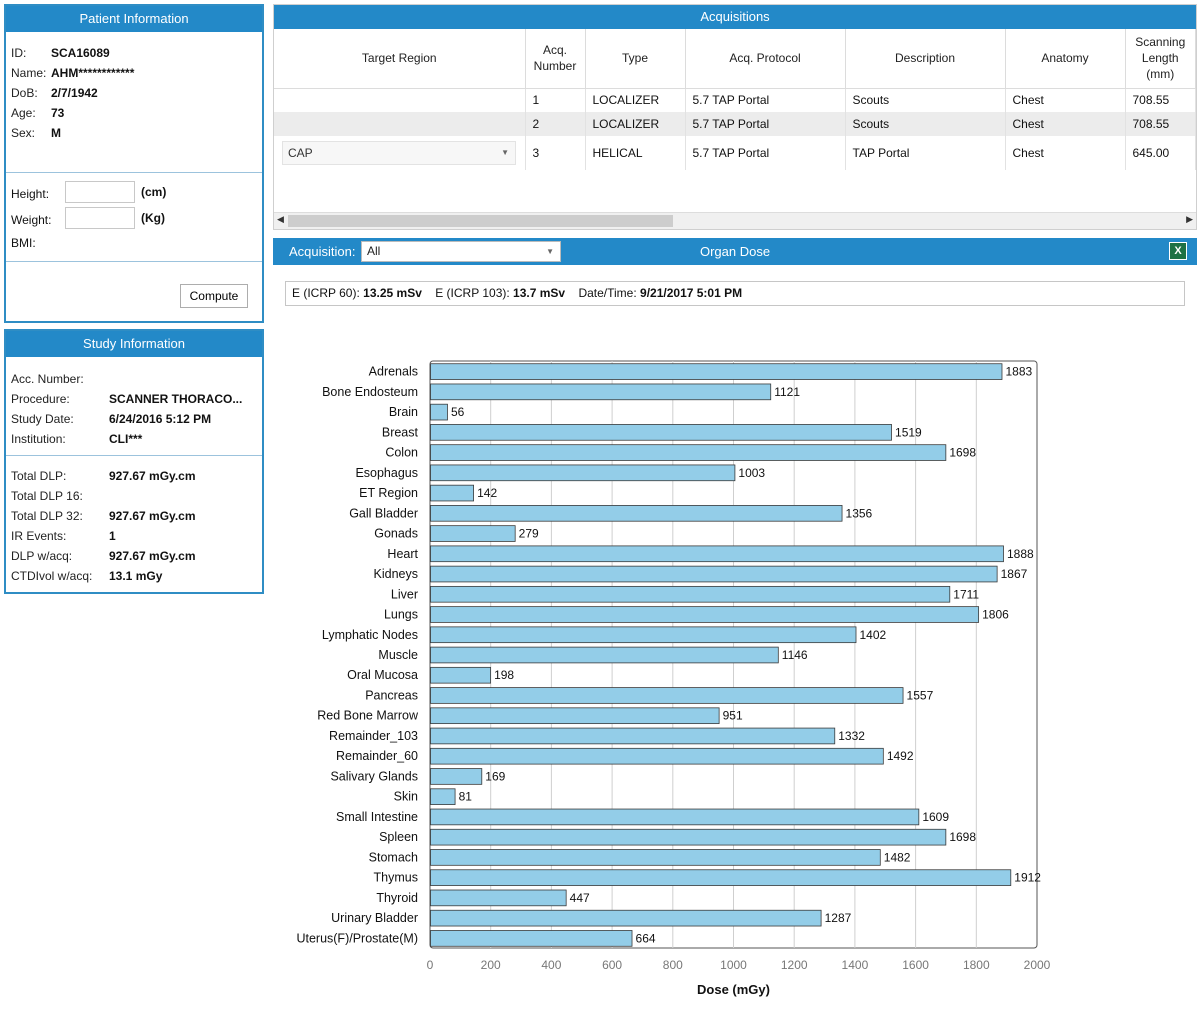  What do you see at coordinates (126, 439) in the screenshot?
I see `field-value: CLI***` at bounding box center [126, 439].